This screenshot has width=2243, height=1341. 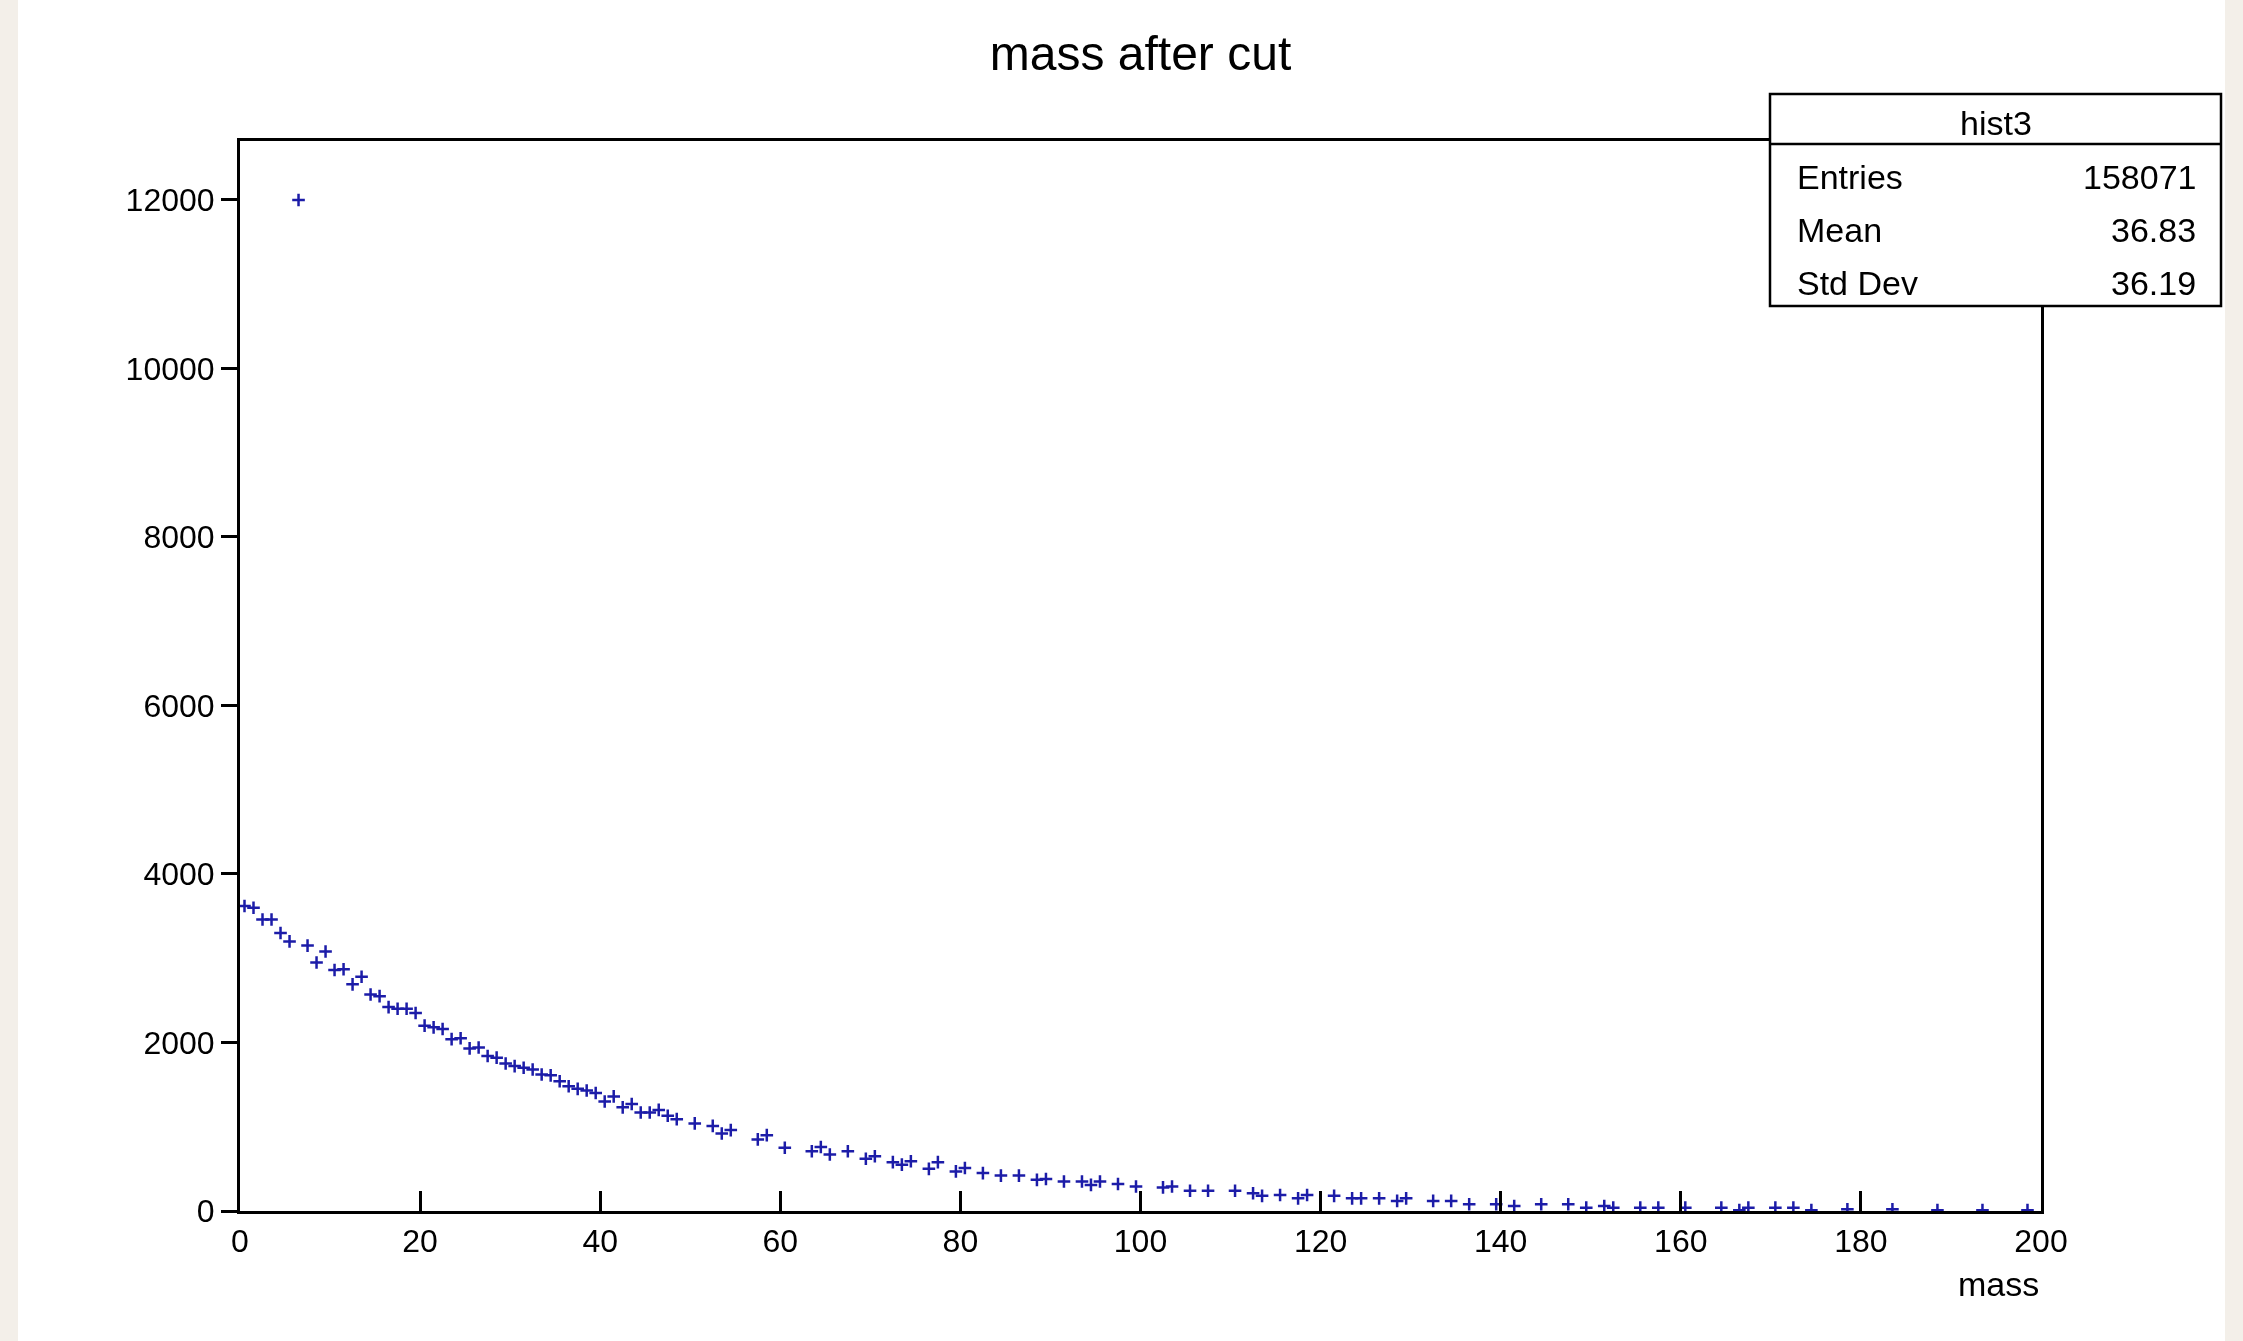 What do you see at coordinates (179, 705) in the screenshot?
I see `y-tick-label: 6000` at bounding box center [179, 705].